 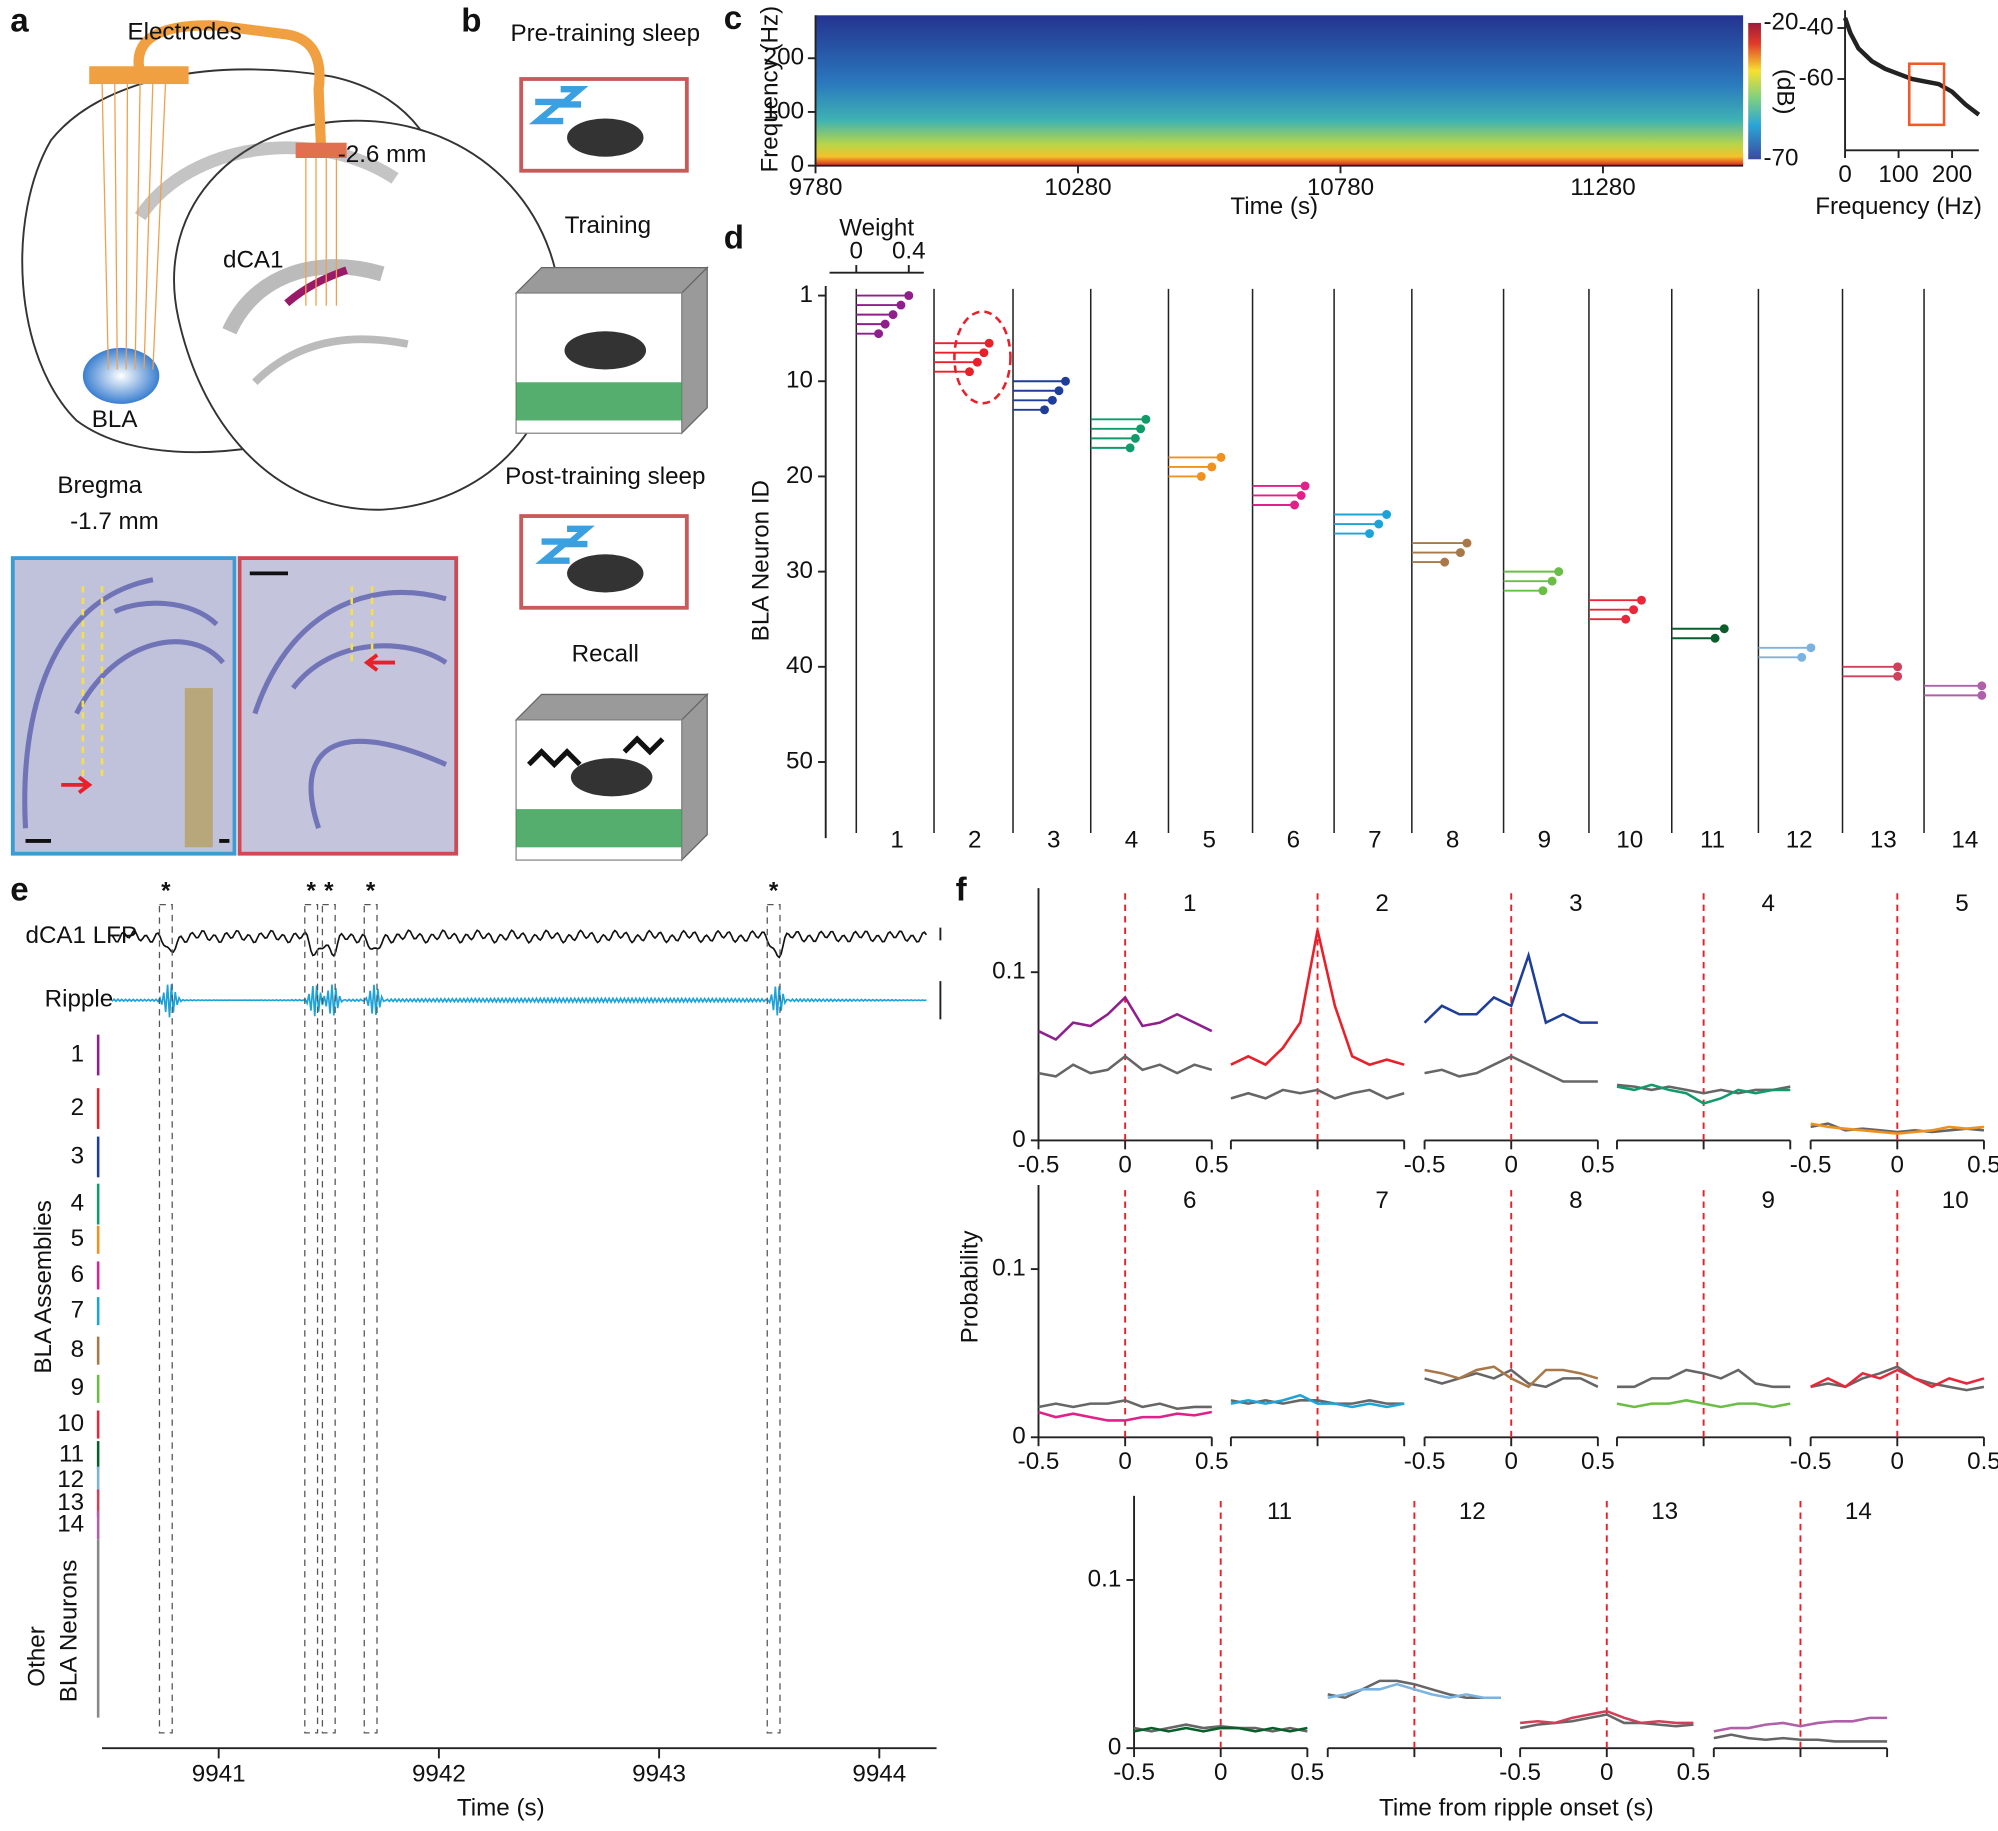 I want to click on assembly-label: 13, so click(x=1883, y=839).